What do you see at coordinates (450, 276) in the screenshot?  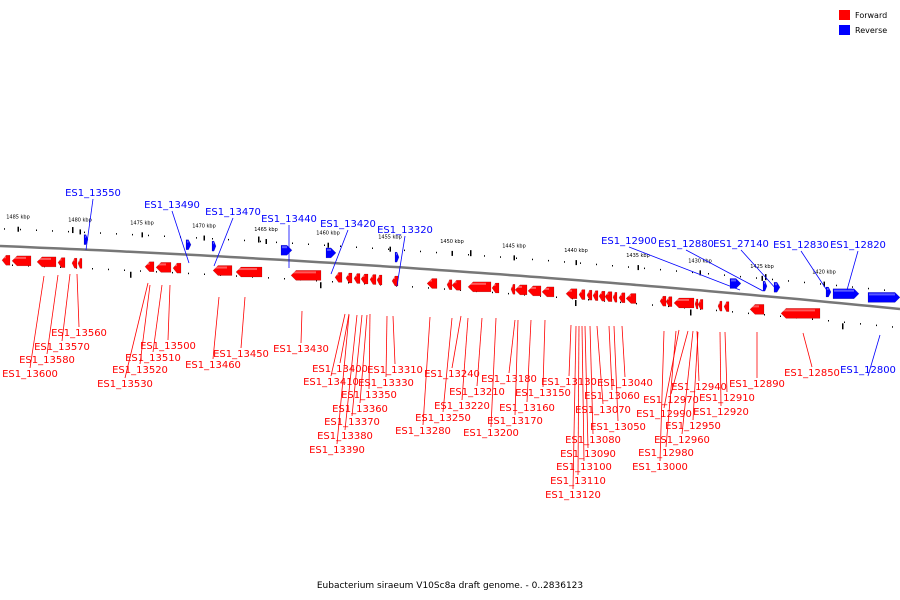 I see `gene-features` at bounding box center [450, 276].